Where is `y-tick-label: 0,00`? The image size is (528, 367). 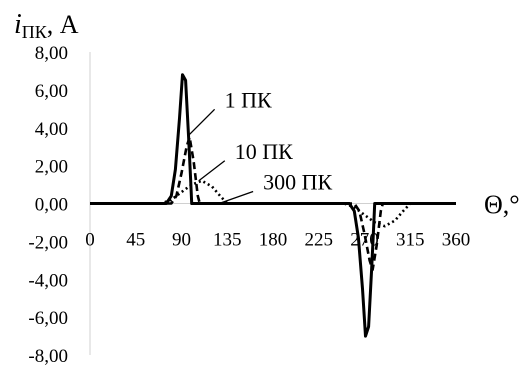
y-tick-label: 0,00 is located at coordinates (51, 205).